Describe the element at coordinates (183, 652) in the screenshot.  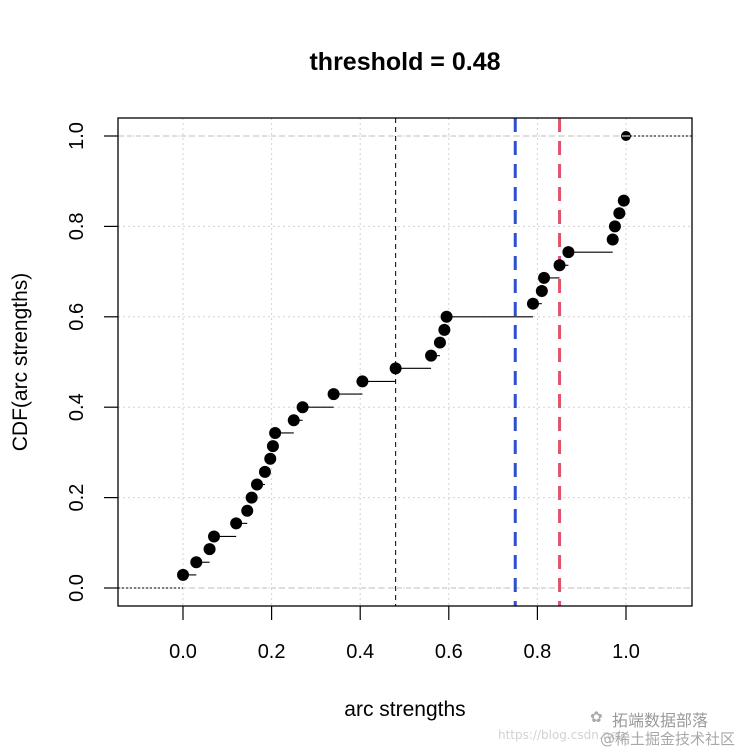
I see `x-tick-label: 0.0` at that location.